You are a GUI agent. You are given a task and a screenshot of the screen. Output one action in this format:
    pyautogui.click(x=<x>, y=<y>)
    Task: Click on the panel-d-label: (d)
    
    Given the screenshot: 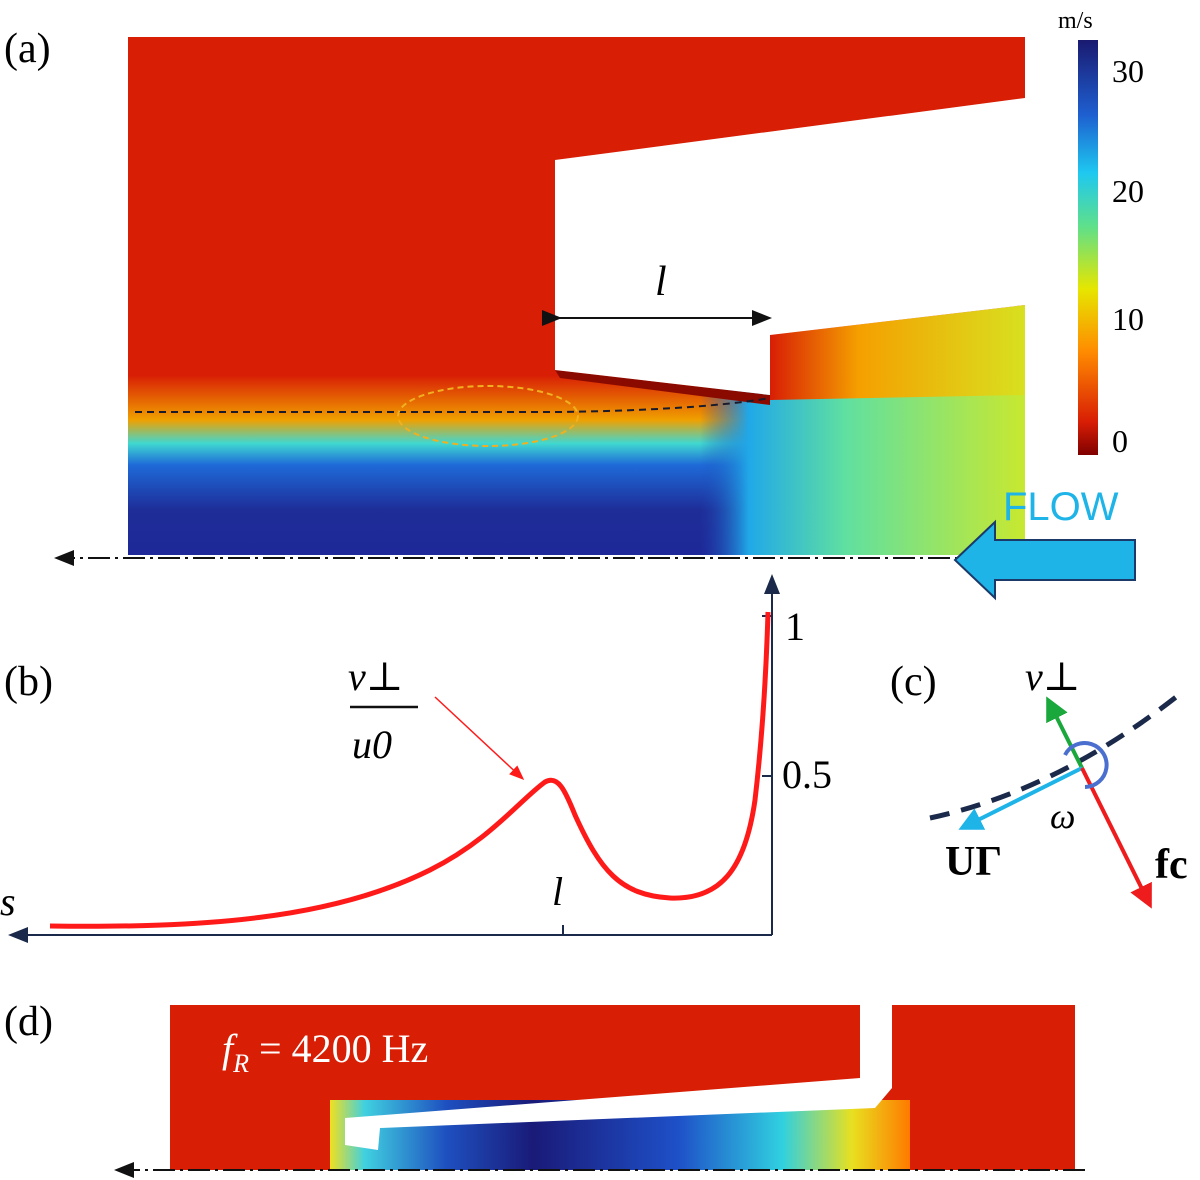 What is the action you would take?
    pyautogui.click(x=28, y=1022)
    